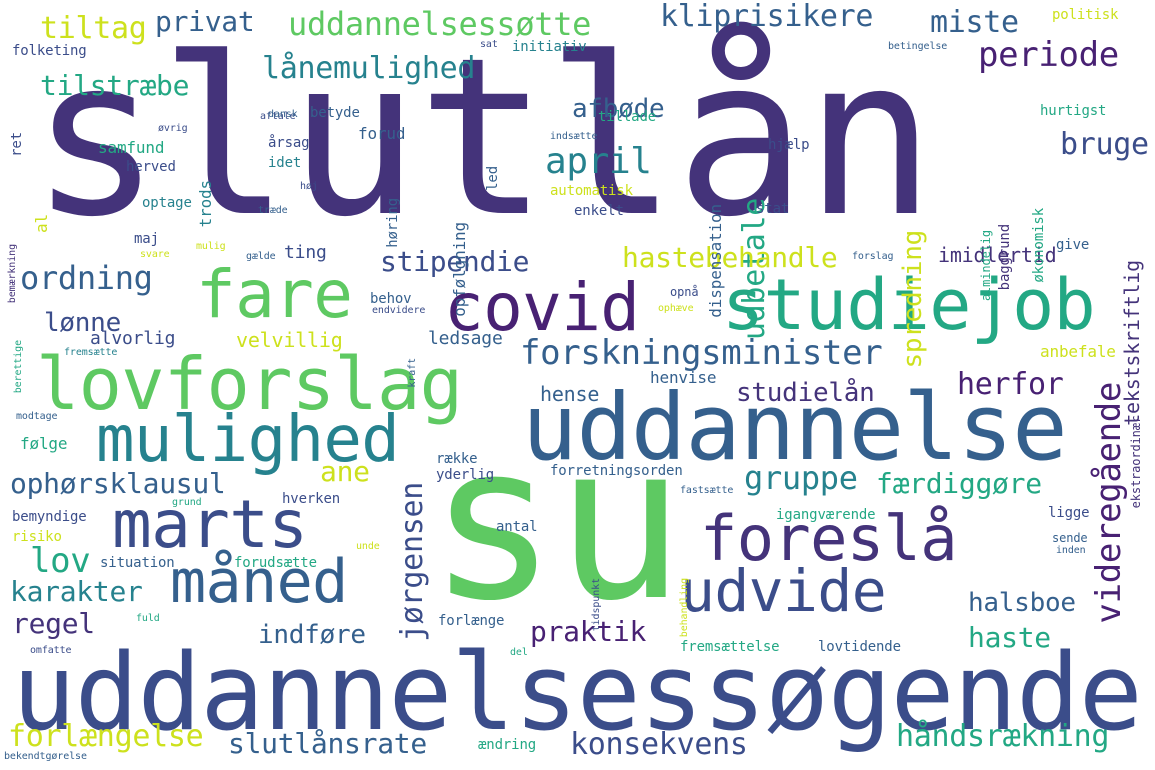 This screenshot has width=1155, height=770. Describe the element at coordinates (146, 239) in the screenshot. I see `word-maj: maj` at that location.